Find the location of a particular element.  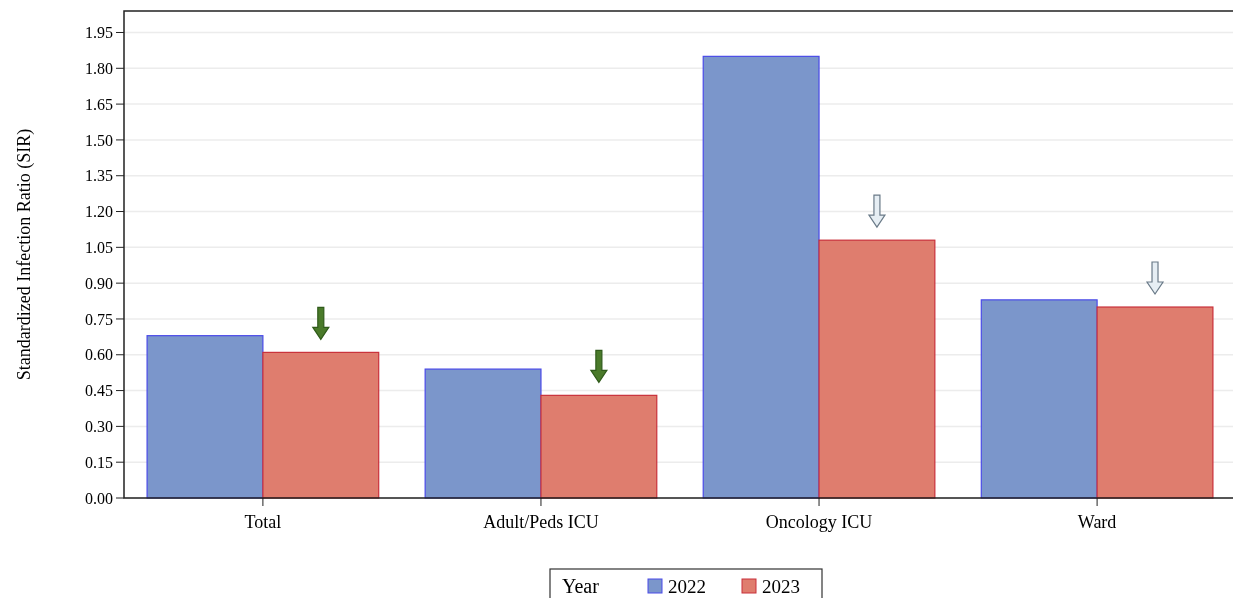

x-tick-label: Oncology ICU is located at coordinates (819, 522).